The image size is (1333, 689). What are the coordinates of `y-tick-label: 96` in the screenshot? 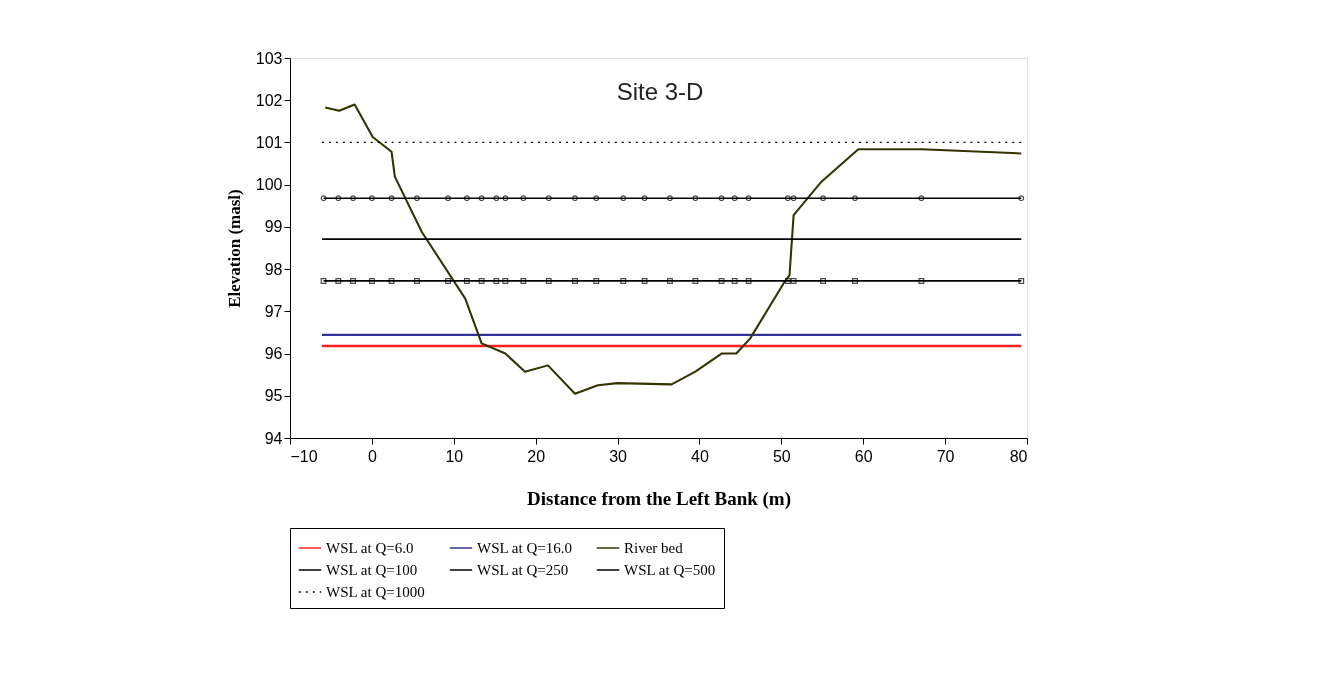 It's located at (273, 354).